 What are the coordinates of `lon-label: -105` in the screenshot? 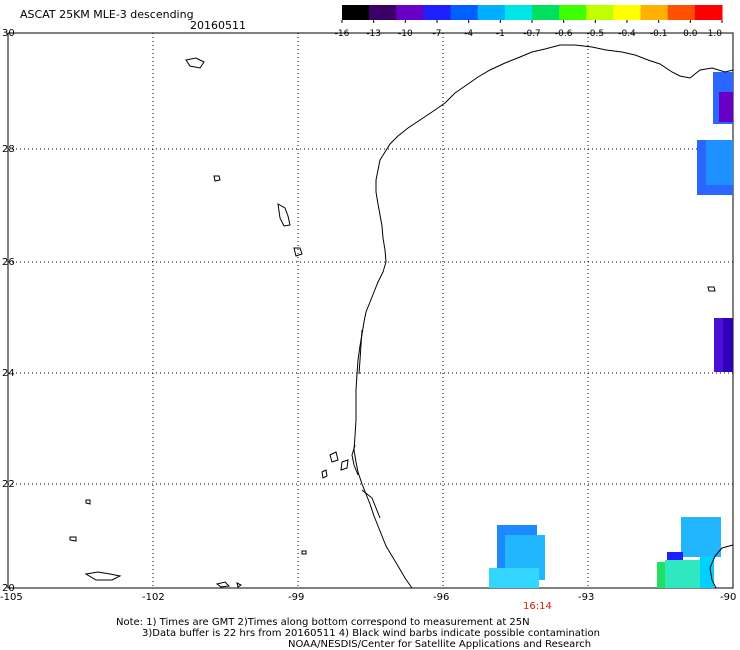 It's located at (11, 597).